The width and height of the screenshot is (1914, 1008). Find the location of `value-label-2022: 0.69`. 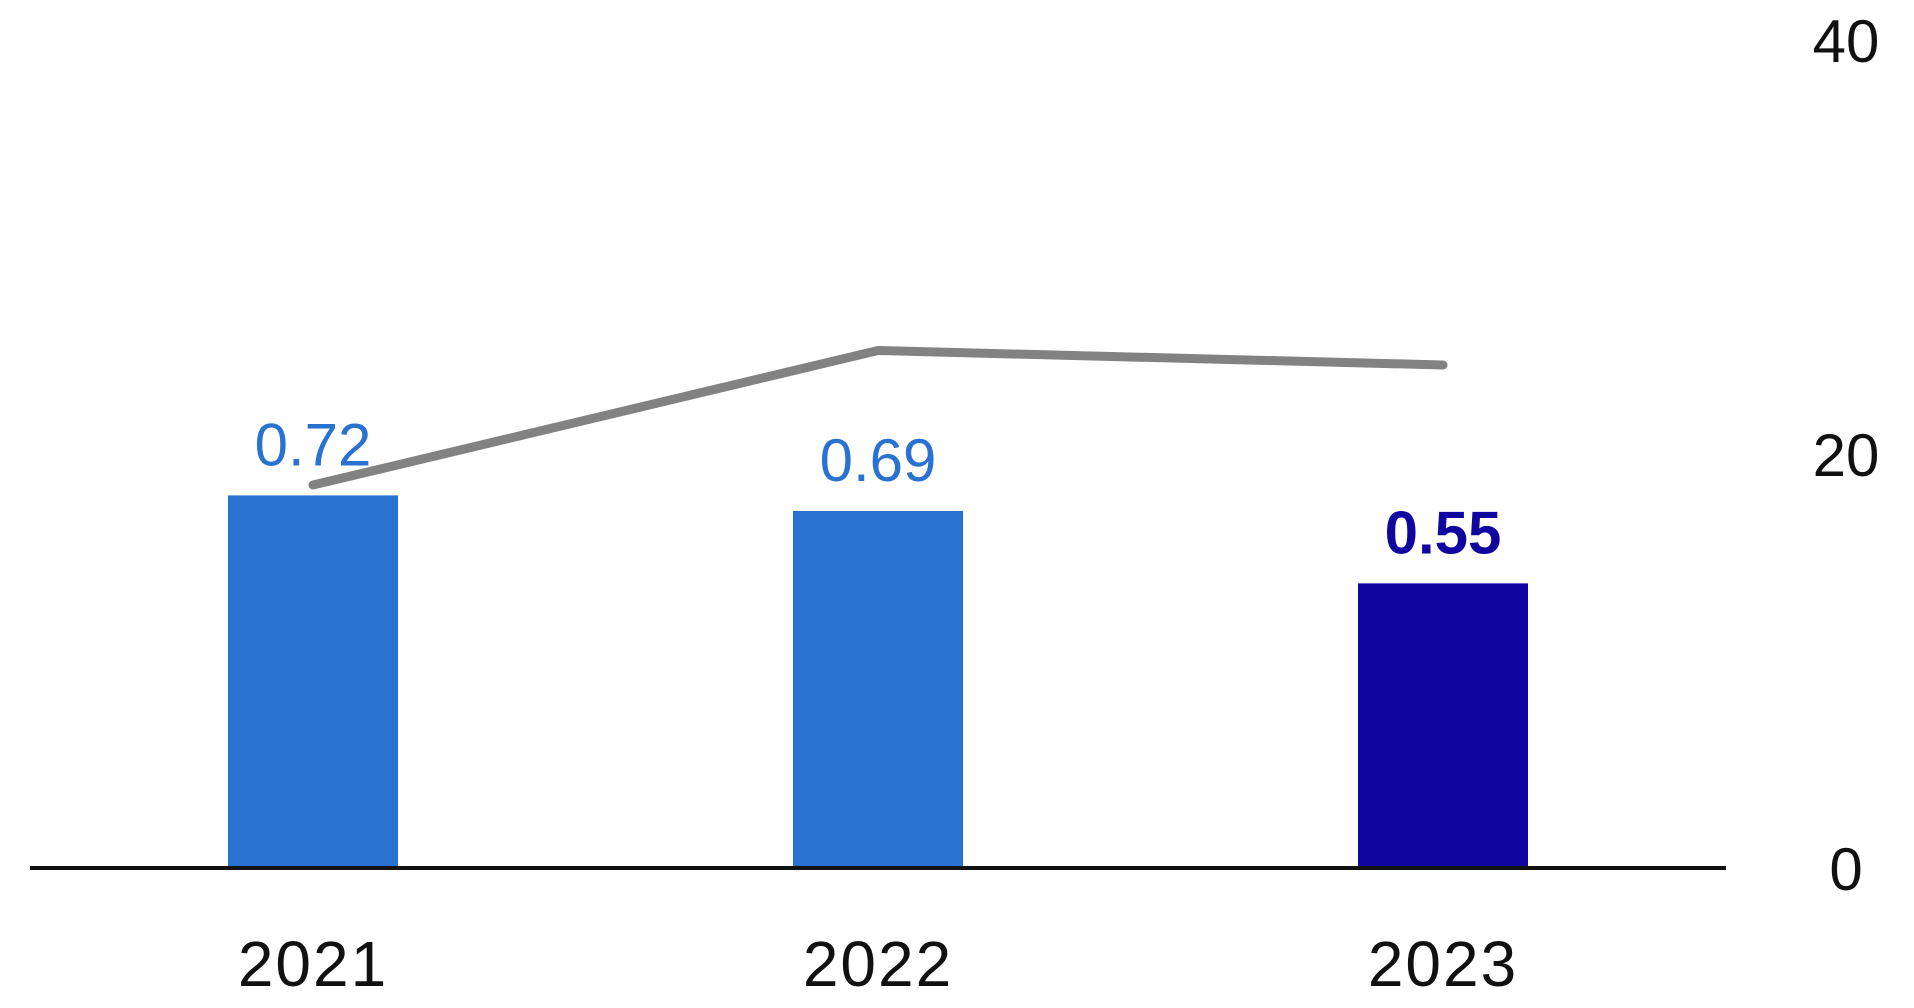

value-label-2022: 0.69 is located at coordinates (878, 460).